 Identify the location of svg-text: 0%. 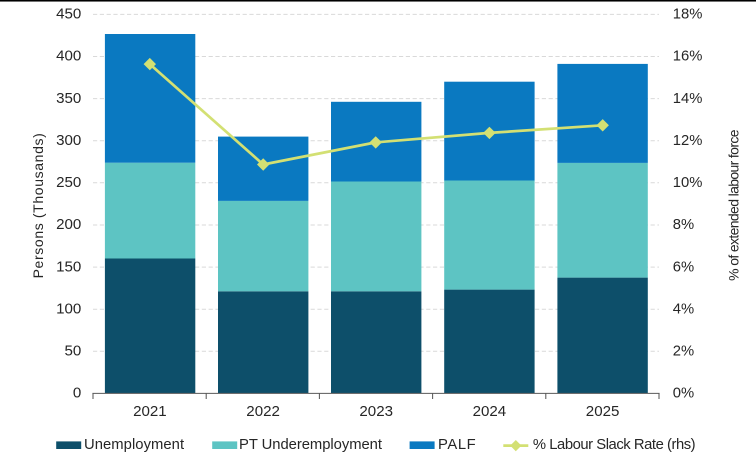
(683, 394).